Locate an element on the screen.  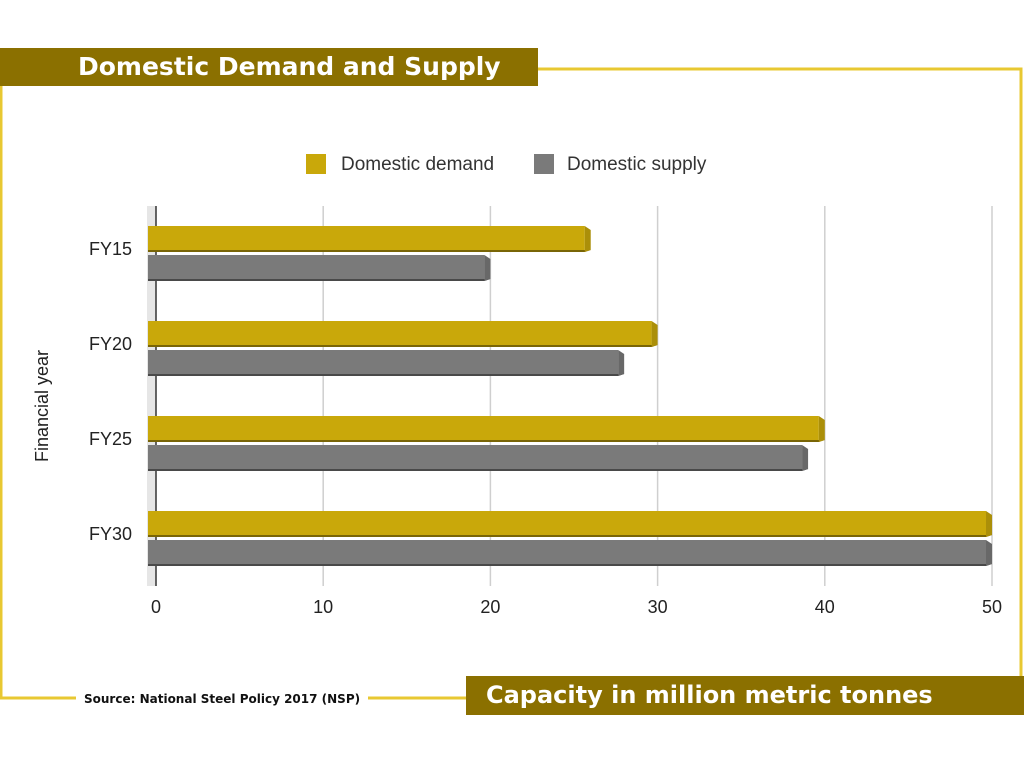
bar-supply-fy20 is located at coordinates (386, 363).